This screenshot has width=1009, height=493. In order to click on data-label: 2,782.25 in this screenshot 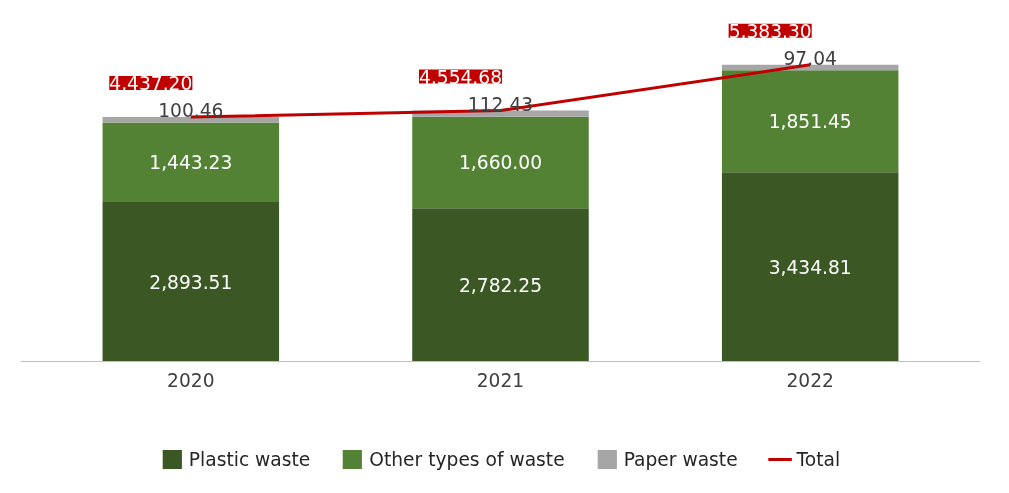, I will do `click(500, 285)`.